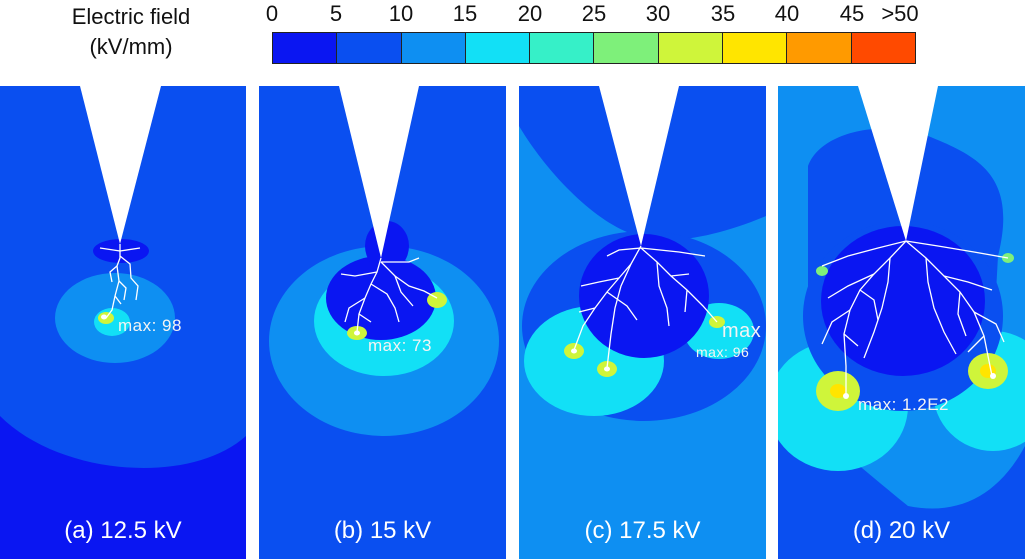 Image resolution: width=1025 pixels, height=559 pixels. Describe the element at coordinates (658, 13) in the screenshot. I see `tick-label: 30` at that location.